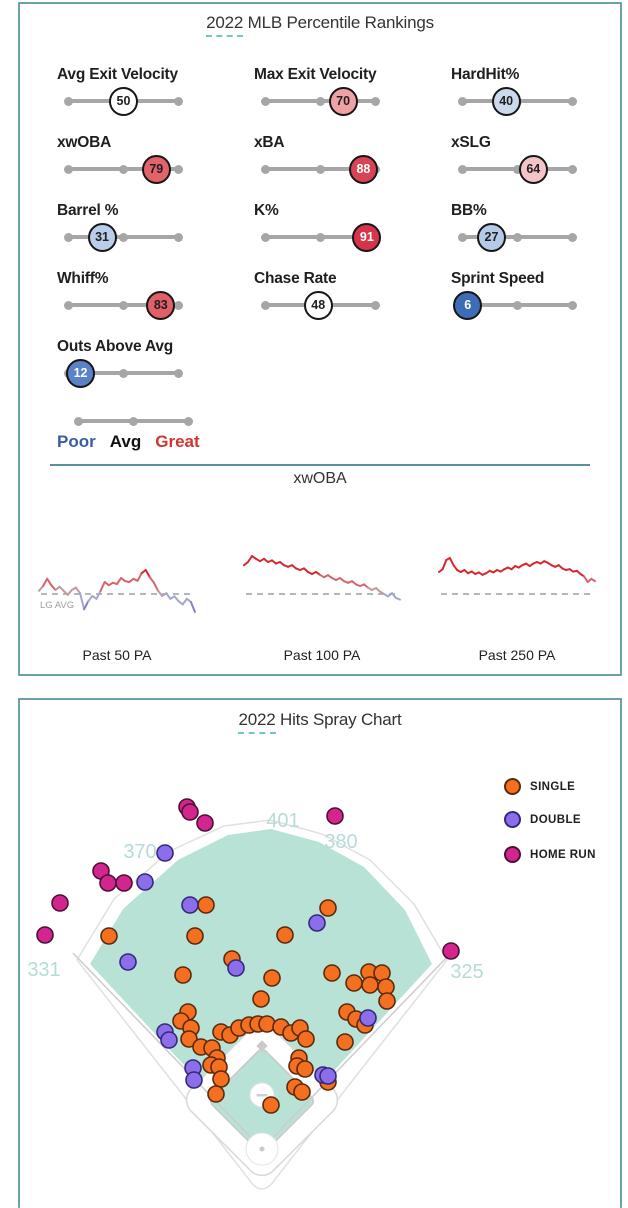 This screenshot has width=628, height=1208. Describe the element at coordinates (282, 821) in the screenshot. I see `wall-distance-401: 401` at that location.